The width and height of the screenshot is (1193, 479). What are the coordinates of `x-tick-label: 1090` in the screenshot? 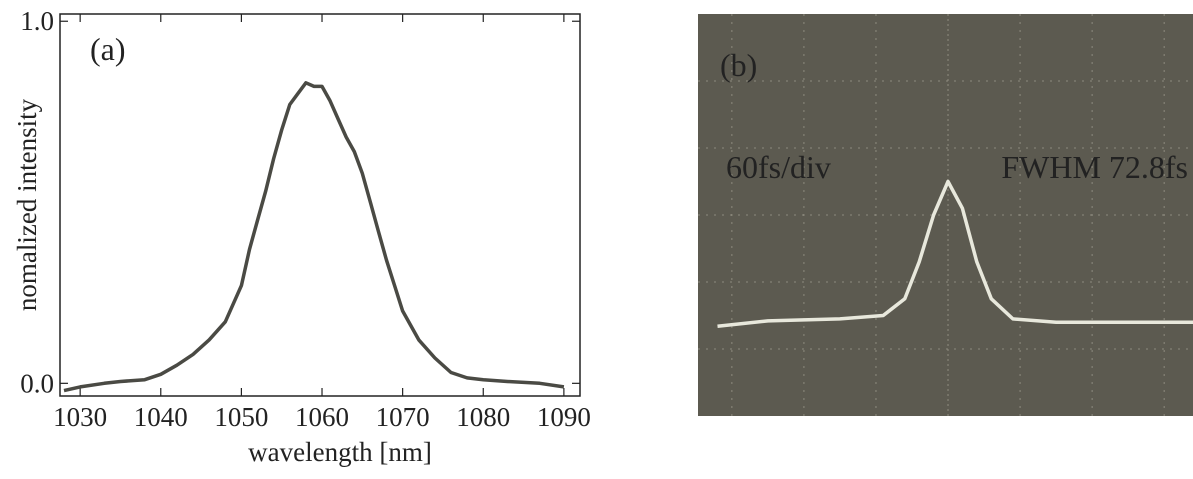 It's located at (564, 417).